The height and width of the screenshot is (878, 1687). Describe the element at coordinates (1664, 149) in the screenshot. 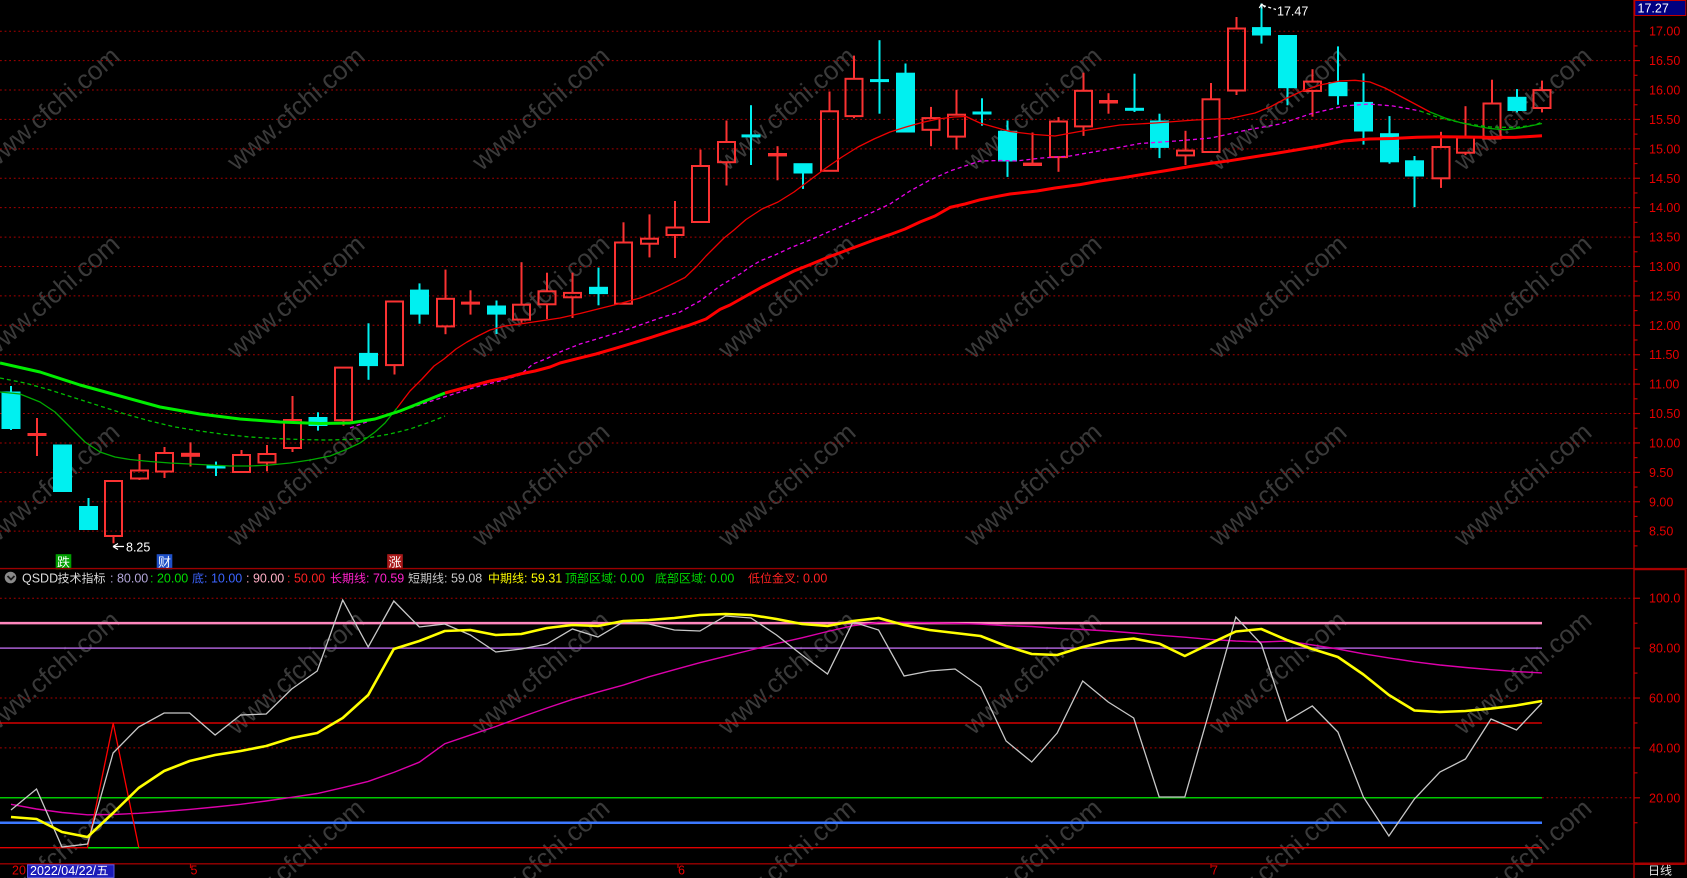

I see `svg-text: 15.00` at that location.